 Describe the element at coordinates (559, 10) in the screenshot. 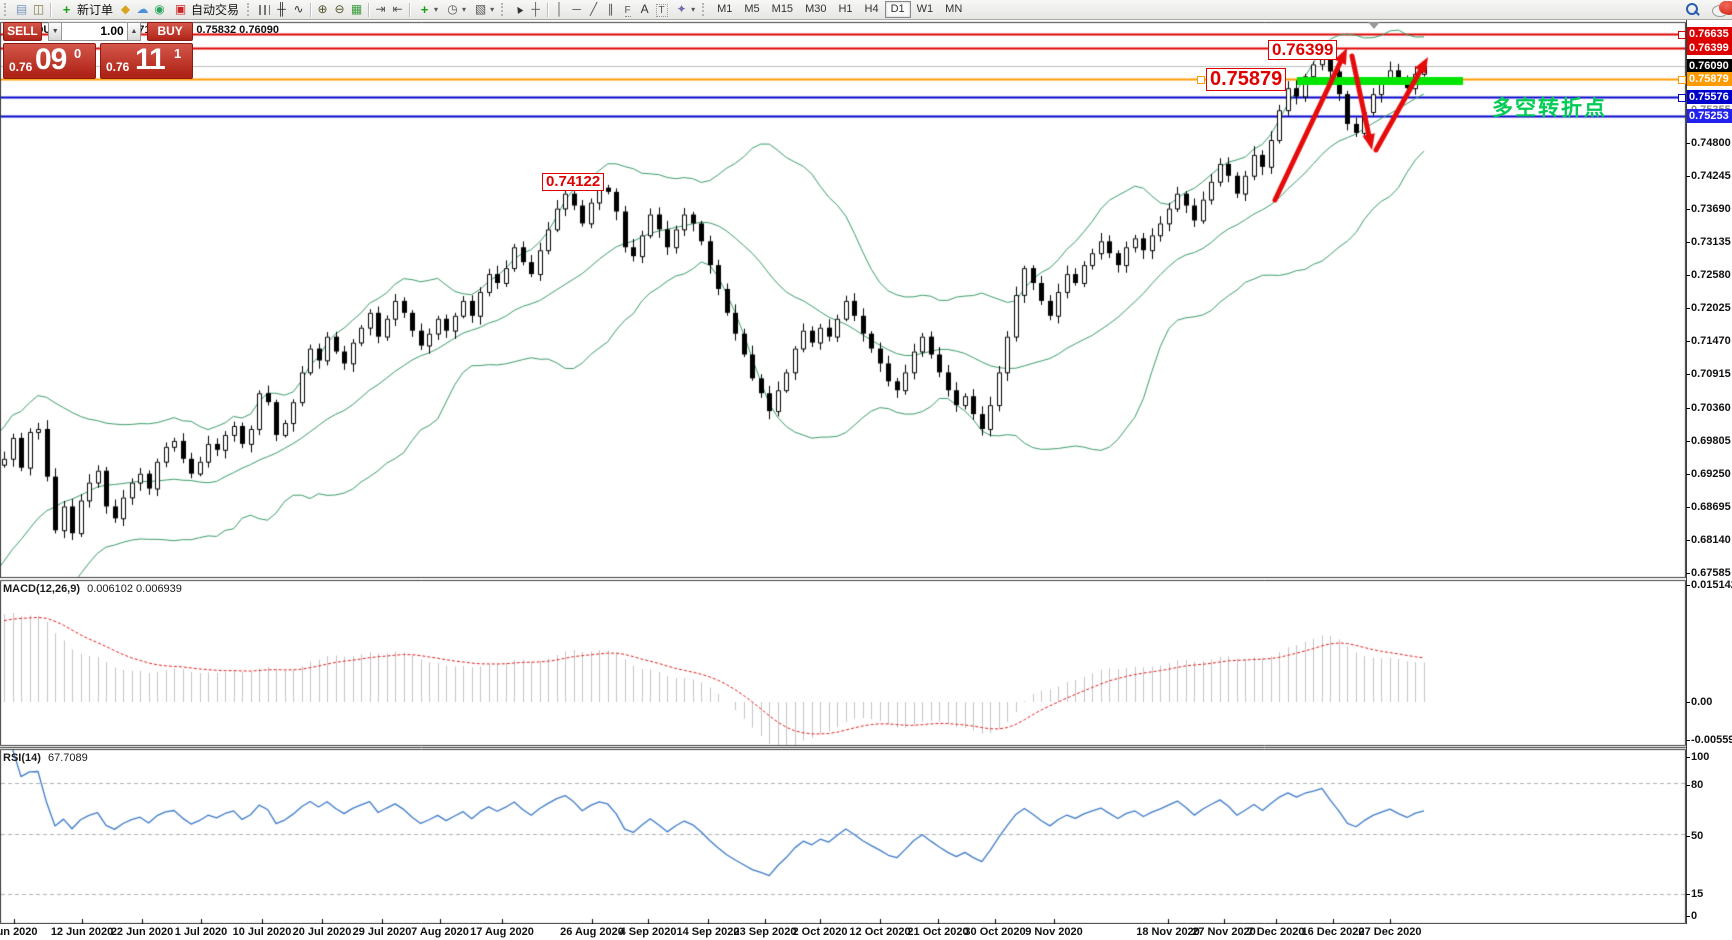

I see `vertical-line-icon` at that location.